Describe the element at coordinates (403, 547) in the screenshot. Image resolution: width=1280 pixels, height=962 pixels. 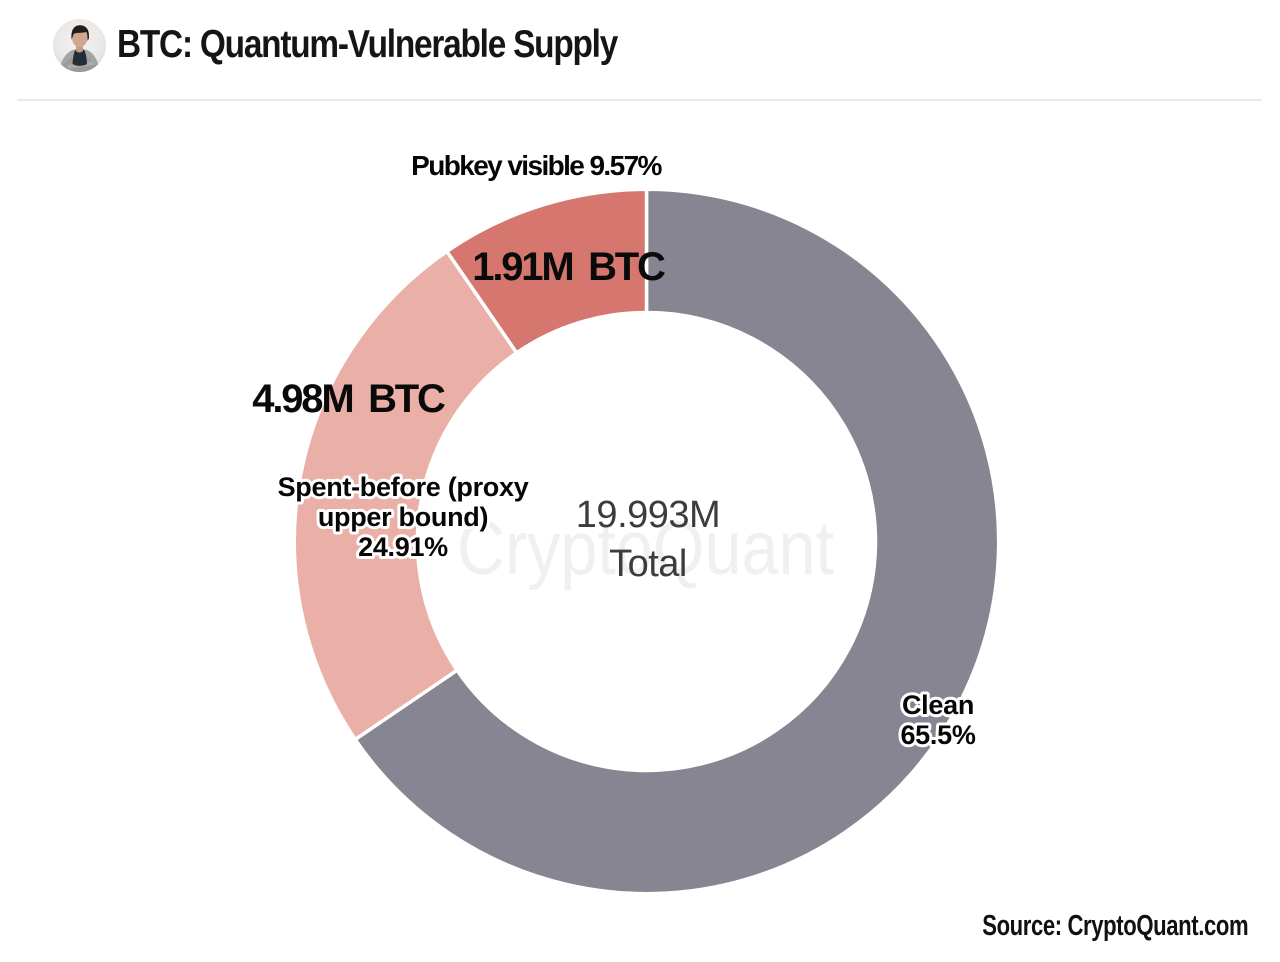
I see `svg-text: 24.91%` at that location.